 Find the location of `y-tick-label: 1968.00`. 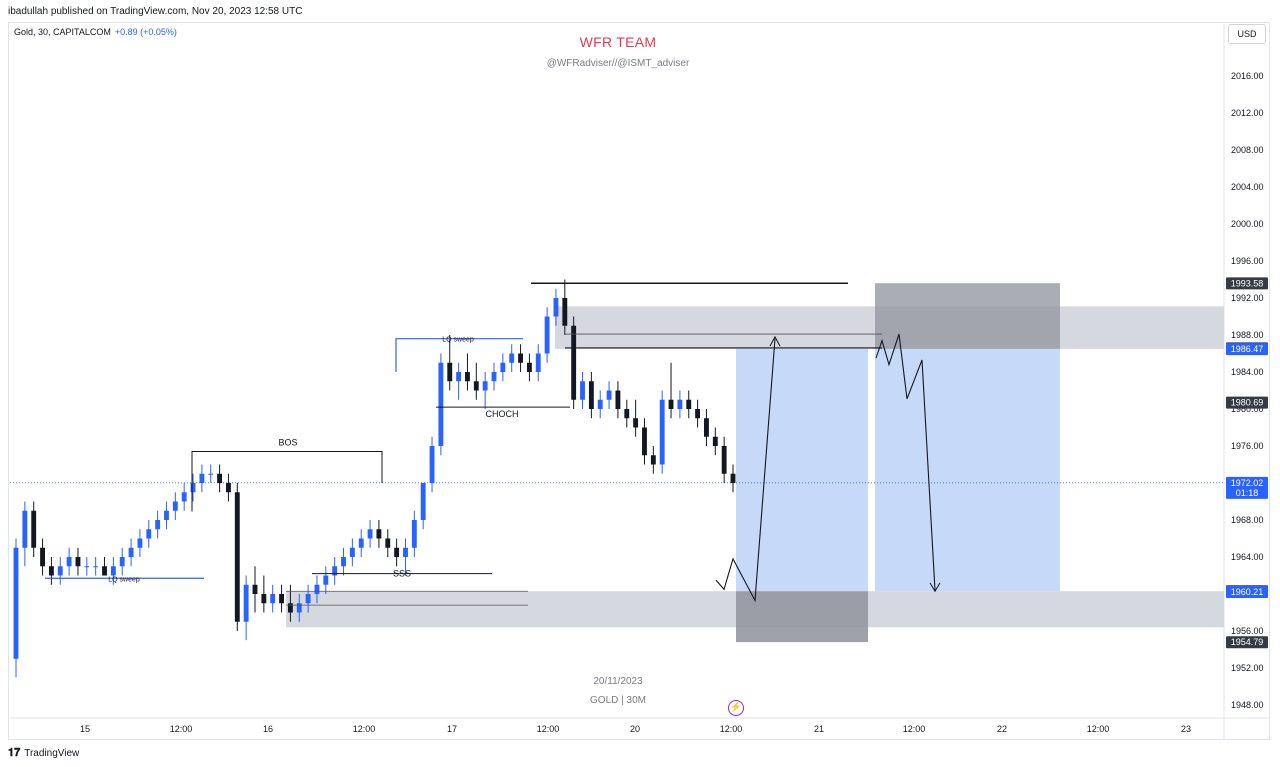

y-tick-label: 1968.00 is located at coordinates (1247, 520).